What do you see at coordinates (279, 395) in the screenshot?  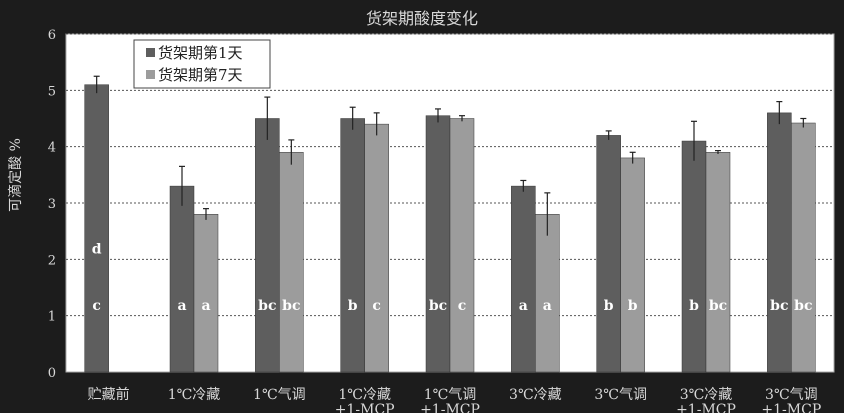 I see `x-tick-label: 1℃气调` at bounding box center [279, 395].